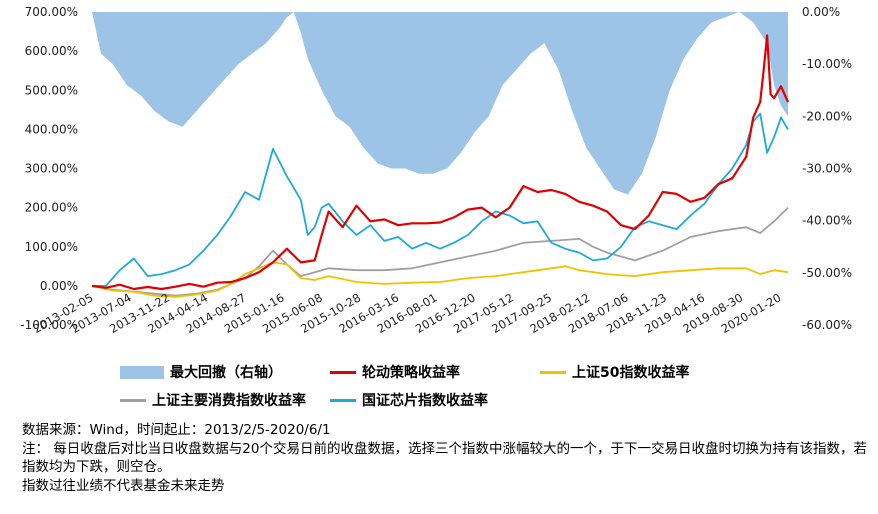  What do you see at coordinates (142, 372) in the screenshot?
I see `legend-swatch-drawdown` at bounding box center [142, 372].